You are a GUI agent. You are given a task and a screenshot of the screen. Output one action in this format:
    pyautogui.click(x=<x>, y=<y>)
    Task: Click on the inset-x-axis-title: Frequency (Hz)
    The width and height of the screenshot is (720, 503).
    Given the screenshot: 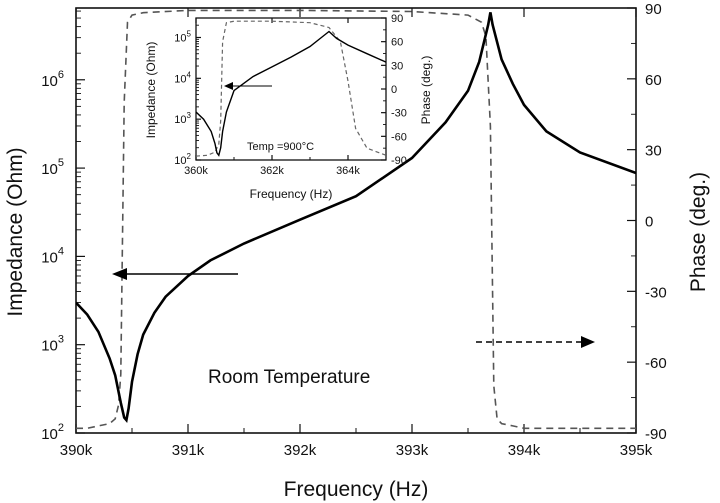 What is the action you would take?
    pyautogui.click(x=291, y=194)
    